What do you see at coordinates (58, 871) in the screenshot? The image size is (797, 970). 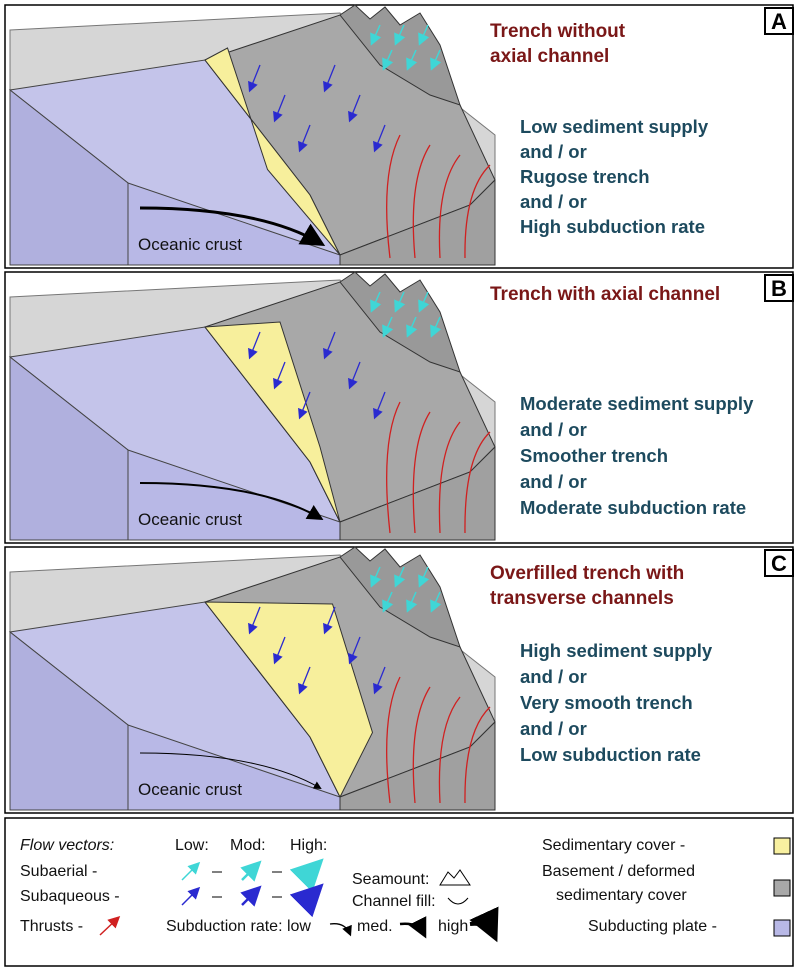 I see `legend-text: Subaerial -` at bounding box center [58, 871].